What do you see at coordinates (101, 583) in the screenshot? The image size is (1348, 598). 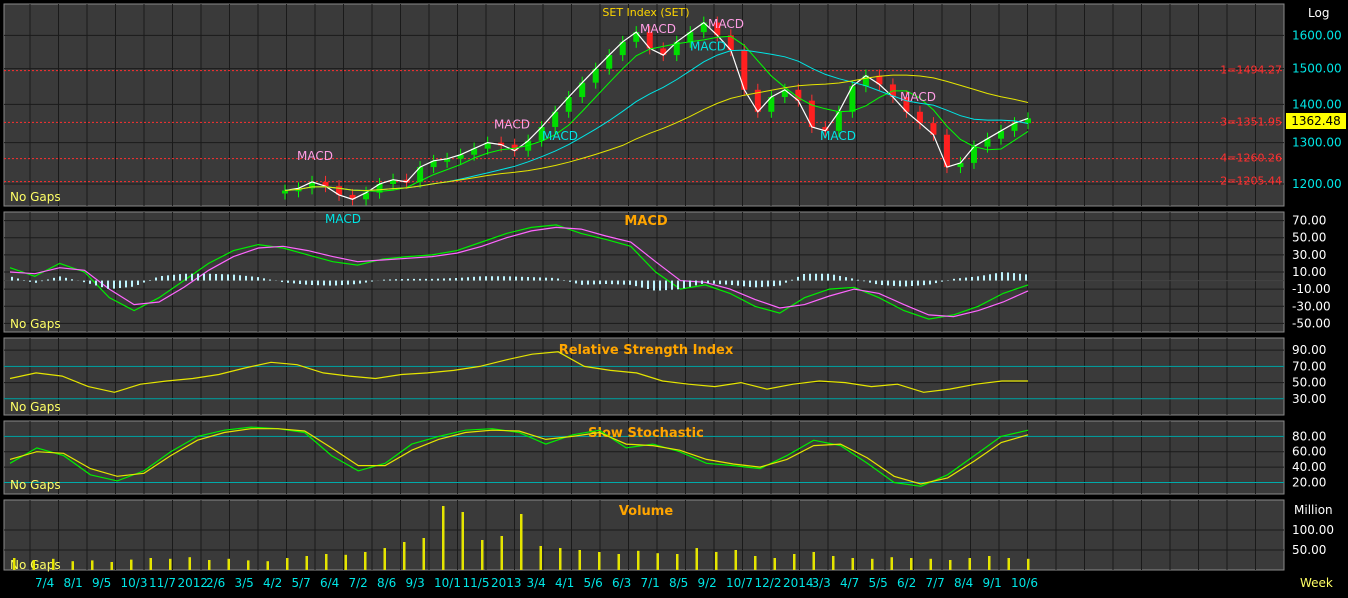 I see `x-tick-label: 9/5` at bounding box center [101, 583].